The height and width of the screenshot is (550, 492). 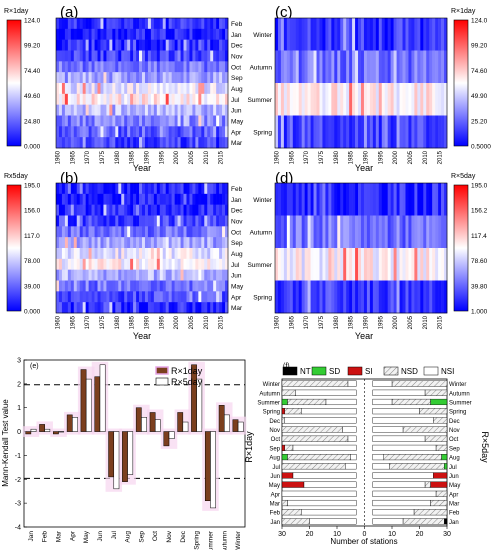 What do you see at coordinates (118, 157) in the screenshot?
I see `year-tick: 1980` at bounding box center [118, 157].